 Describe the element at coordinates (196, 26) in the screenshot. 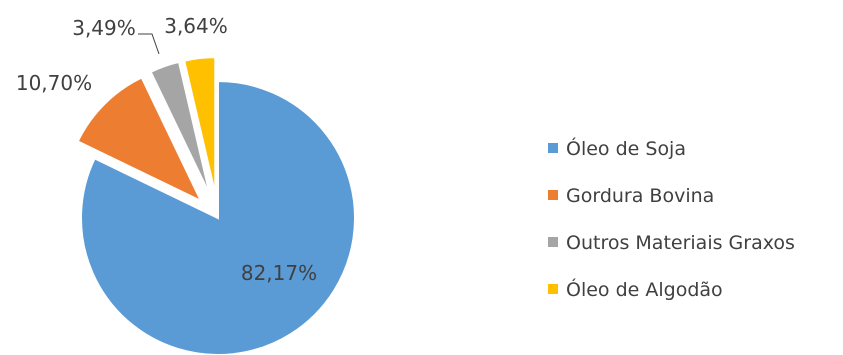

I see `data-label-4: 3,64%` at that location.